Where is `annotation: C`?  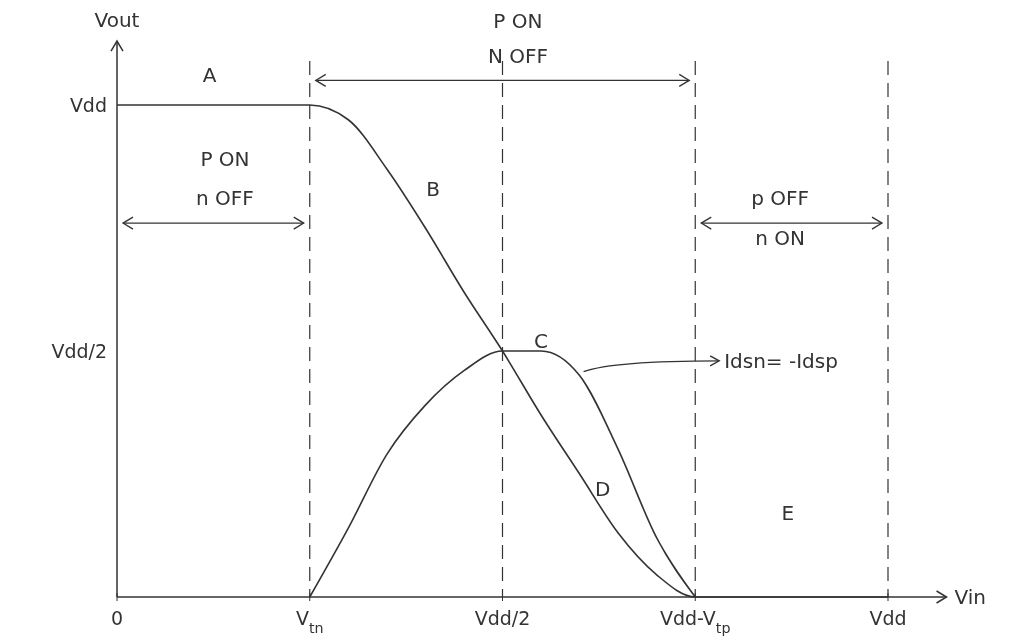
annotation: C is located at coordinates (541, 341).